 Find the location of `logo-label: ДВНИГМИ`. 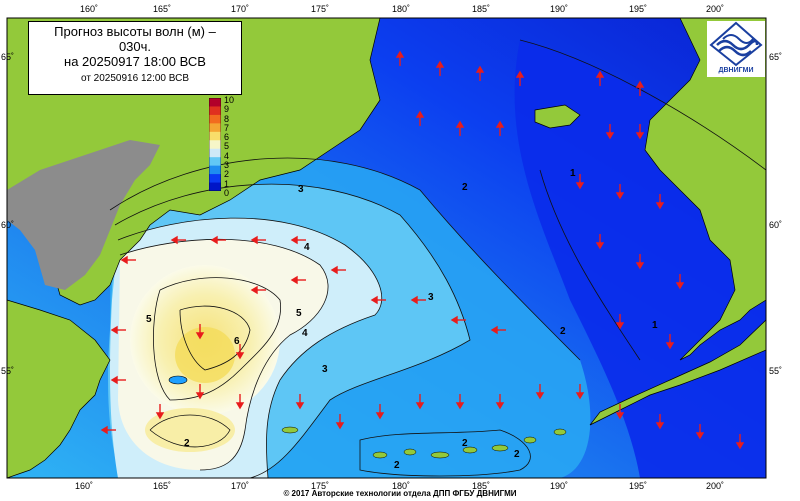

logo-label: ДВНИГМИ is located at coordinates (736, 70).